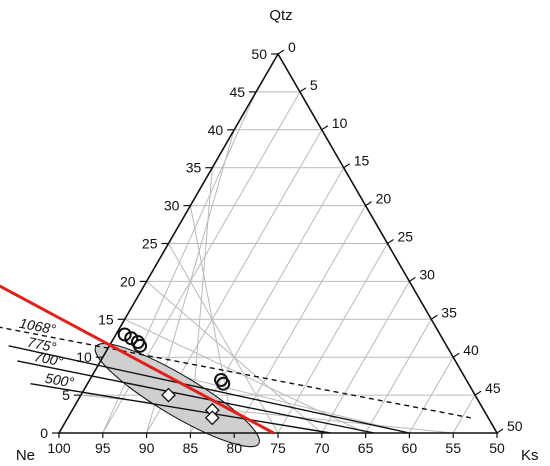  What do you see at coordinates (147, 448) in the screenshot?
I see `tick-label-bottom: 90` at bounding box center [147, 448].